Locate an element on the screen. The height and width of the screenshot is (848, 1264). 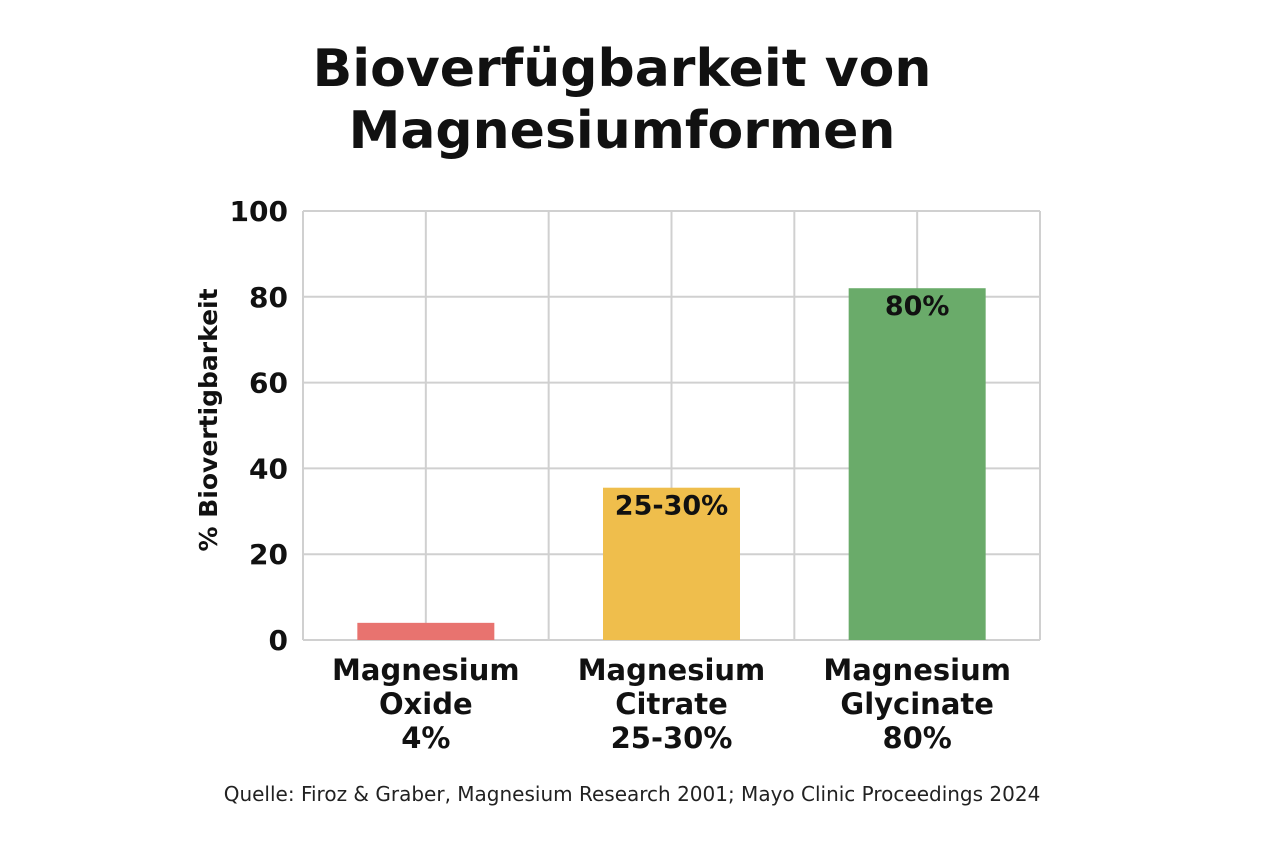
x-tick-label-2-line-0: Magnesium is located at coordinates (917, 670).